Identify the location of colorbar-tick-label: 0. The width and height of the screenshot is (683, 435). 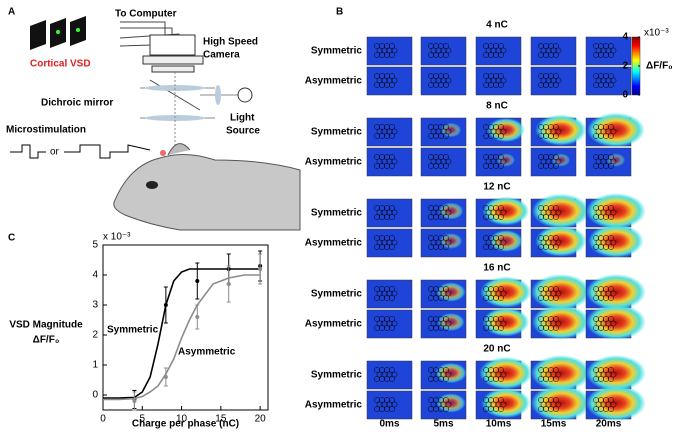
(625, 95).